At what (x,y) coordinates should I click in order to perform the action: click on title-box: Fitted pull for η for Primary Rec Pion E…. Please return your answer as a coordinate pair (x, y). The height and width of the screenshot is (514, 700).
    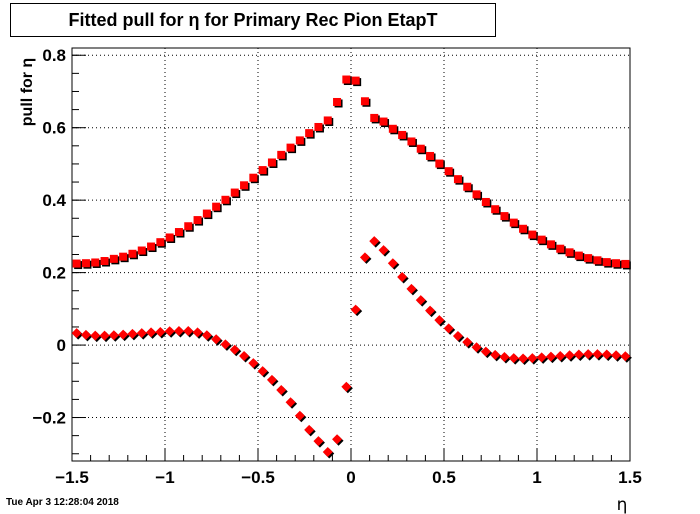
    Looking at the image, I should click on (253, 20).